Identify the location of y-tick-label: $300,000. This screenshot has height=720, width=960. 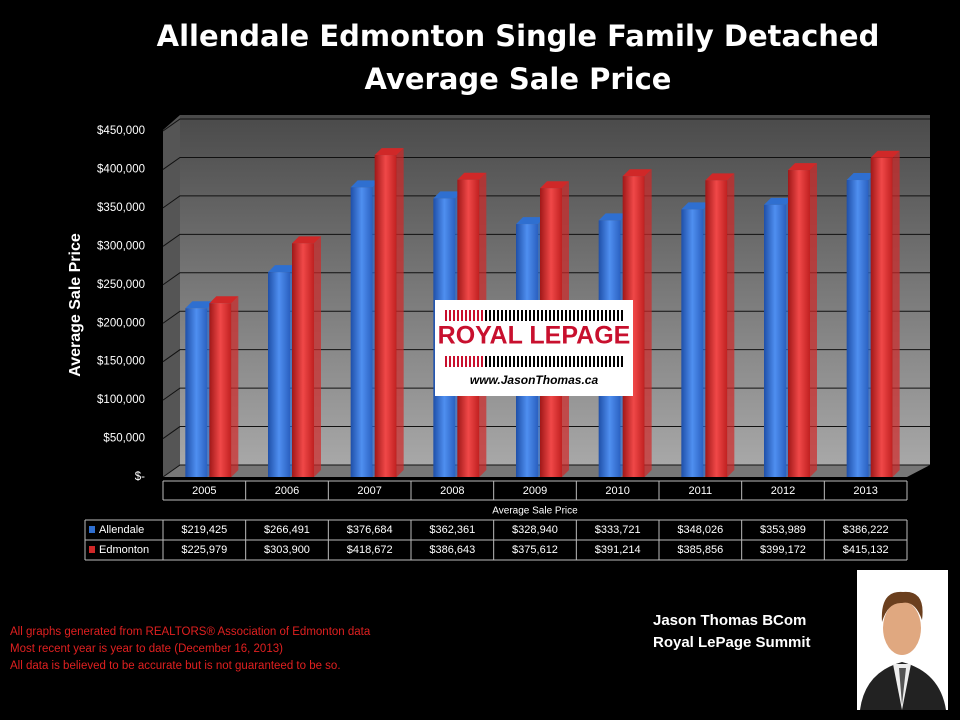
(121, 246).